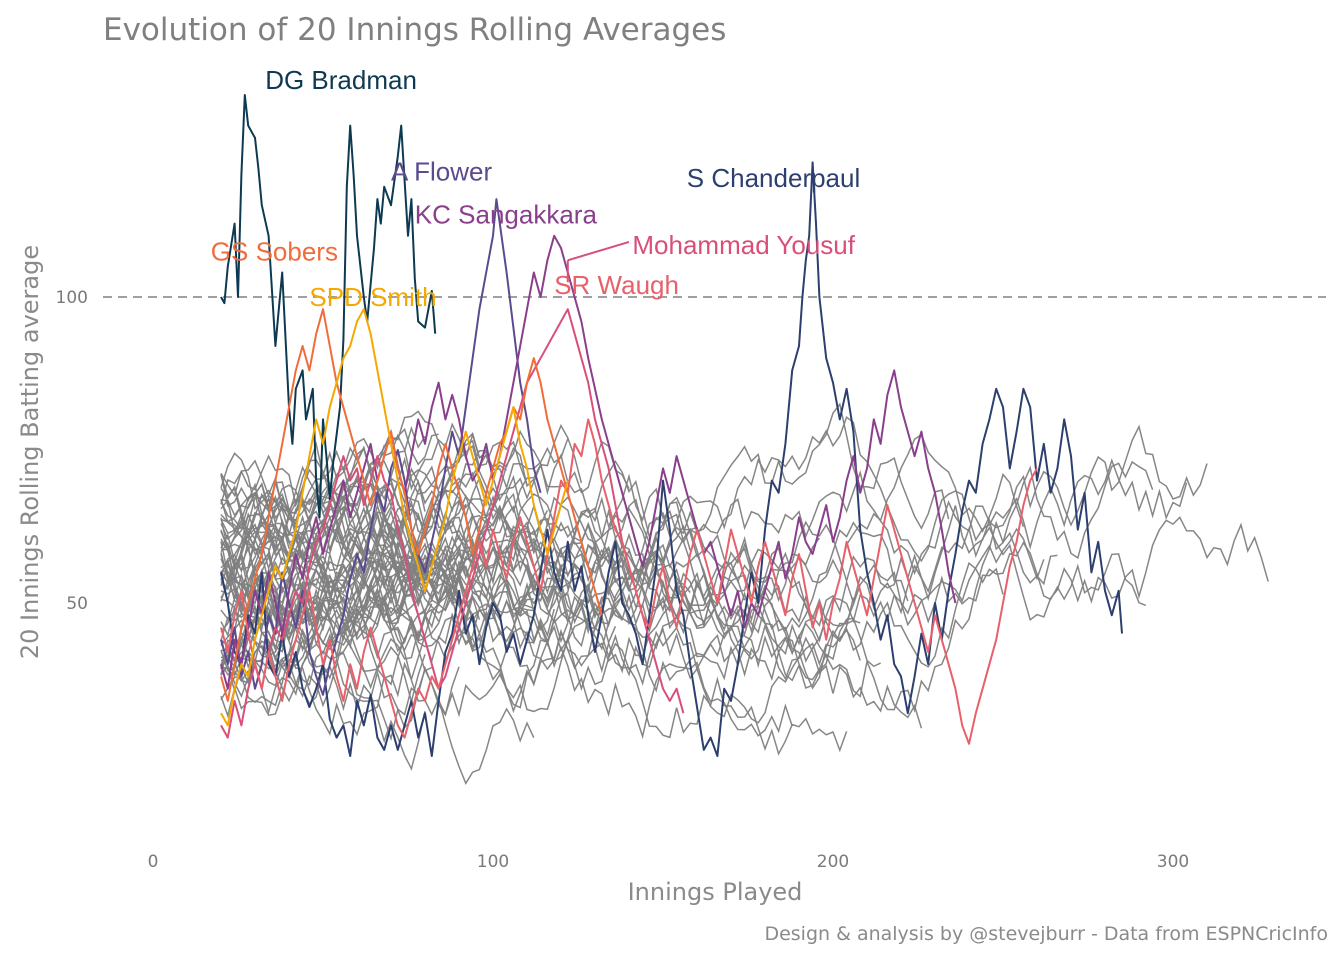  I want to click on y-tick-label: 100, so click(72, 298).